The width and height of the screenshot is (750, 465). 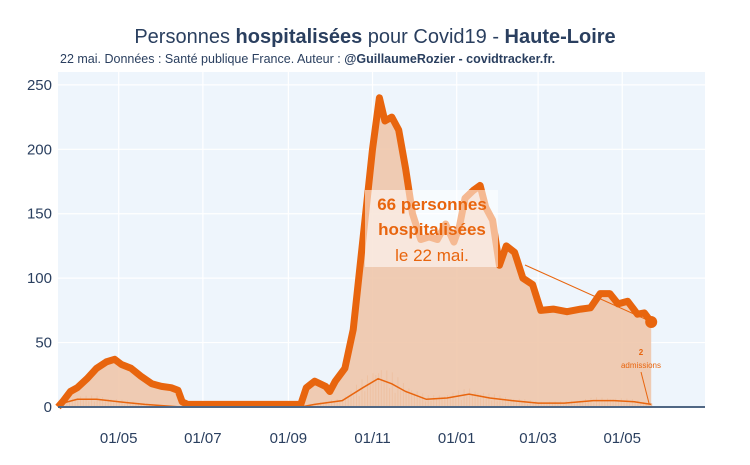 What do you see at coordinates (652, 405) in the screenshot?
I see `admissions-bar` at bounding box center [652, 405].